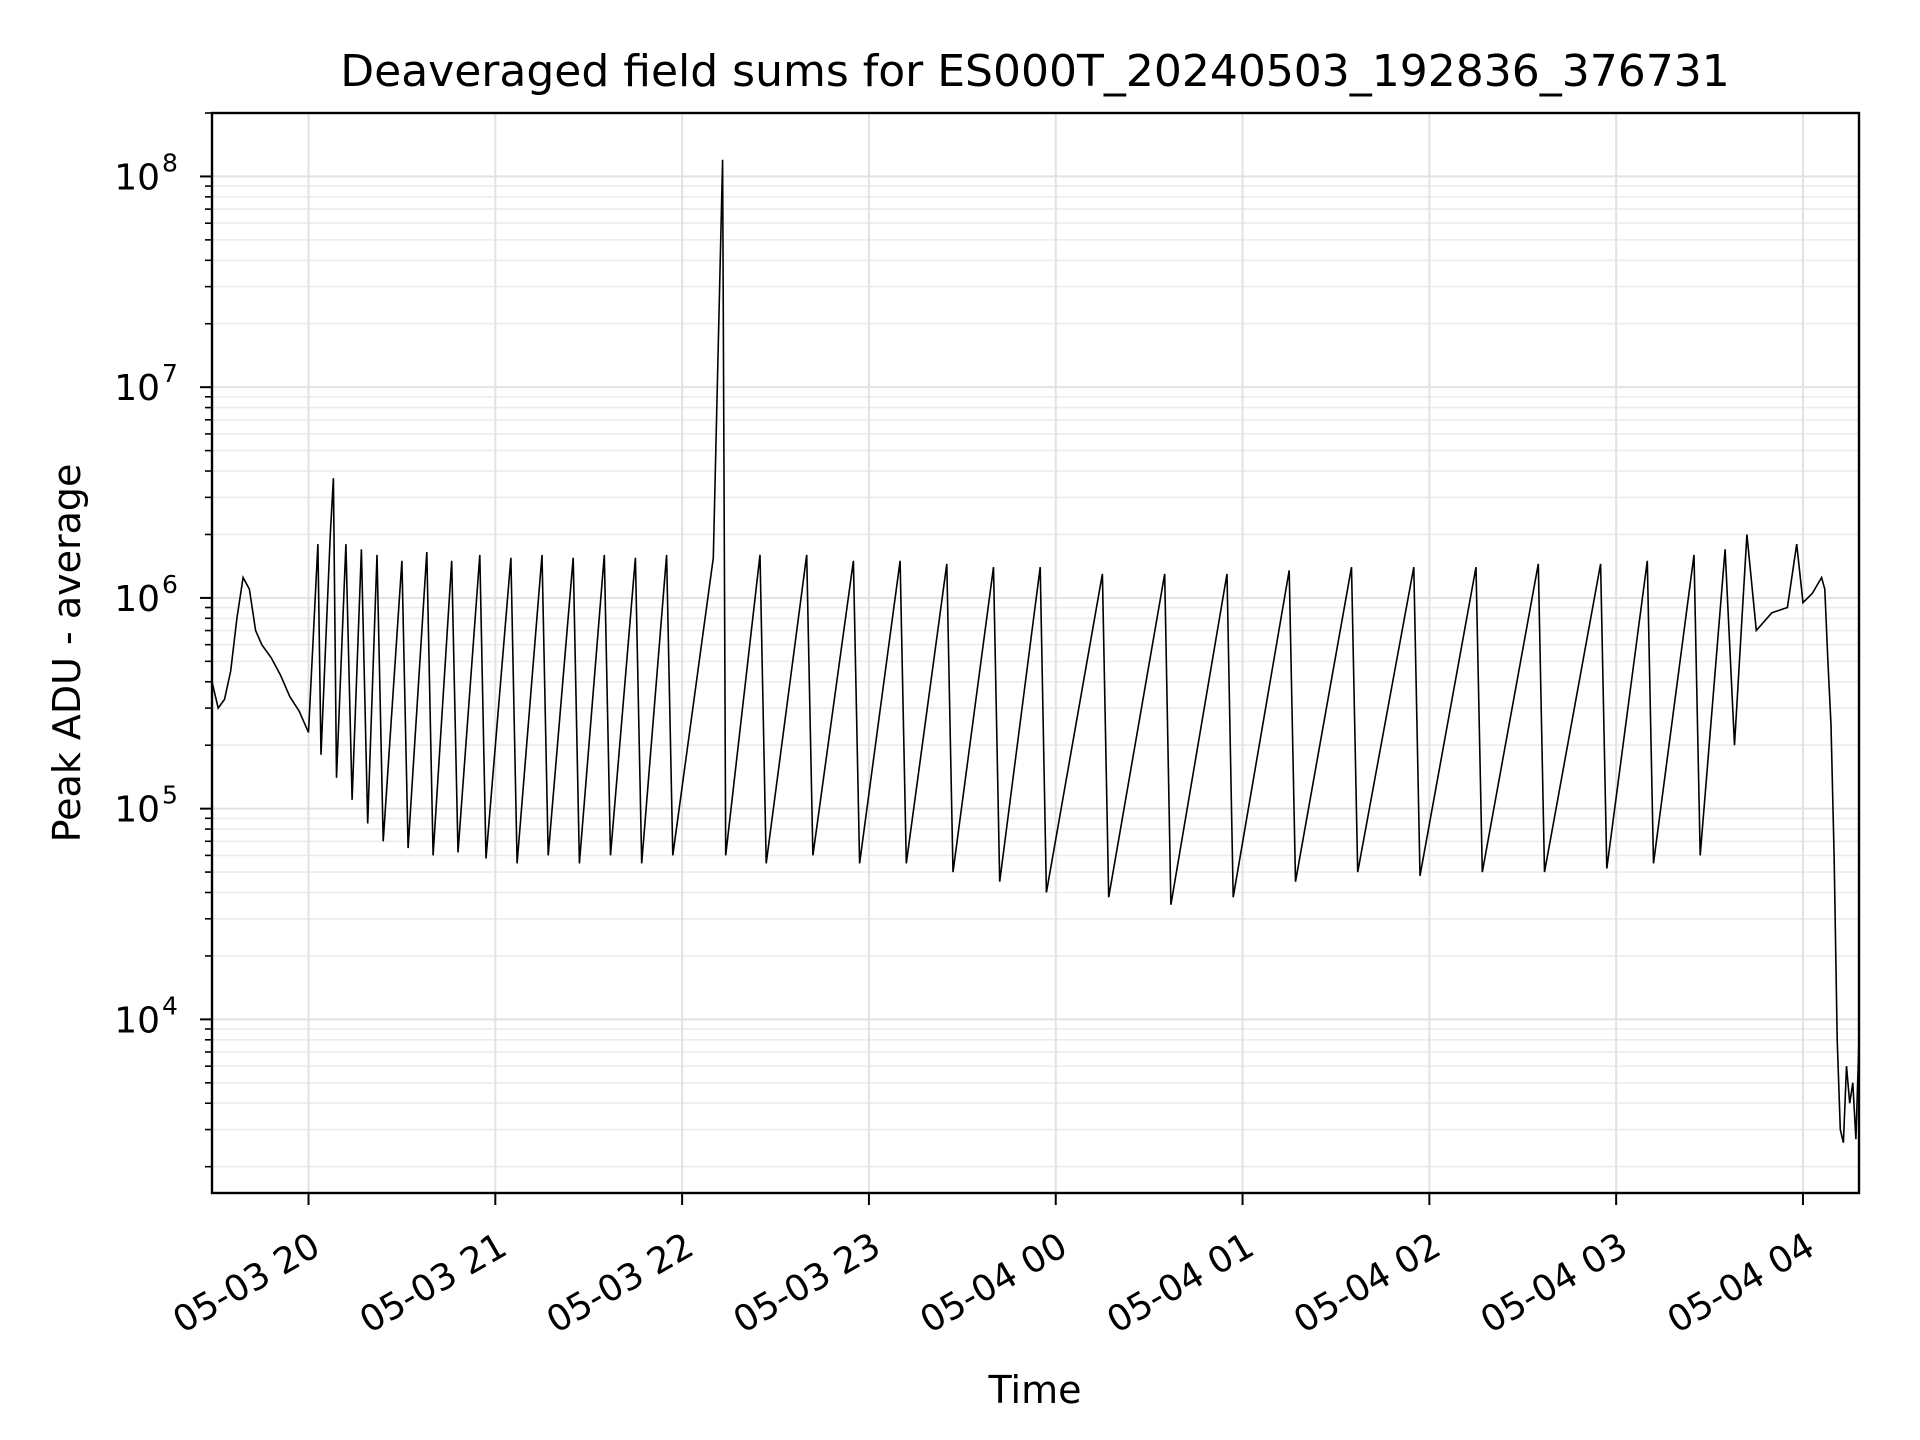 This screenshot has height=1440, width=1920. What do you see at coordinates (170, 162) in the screenshot?
I see `y-tick-exponent: 8` at bounding box center [170, 162].